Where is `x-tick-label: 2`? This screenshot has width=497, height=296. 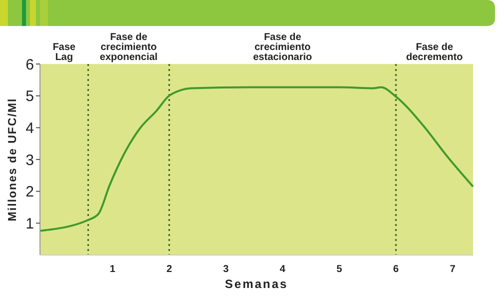
x-tick-label: 2 is located at coordinates (169, 269).